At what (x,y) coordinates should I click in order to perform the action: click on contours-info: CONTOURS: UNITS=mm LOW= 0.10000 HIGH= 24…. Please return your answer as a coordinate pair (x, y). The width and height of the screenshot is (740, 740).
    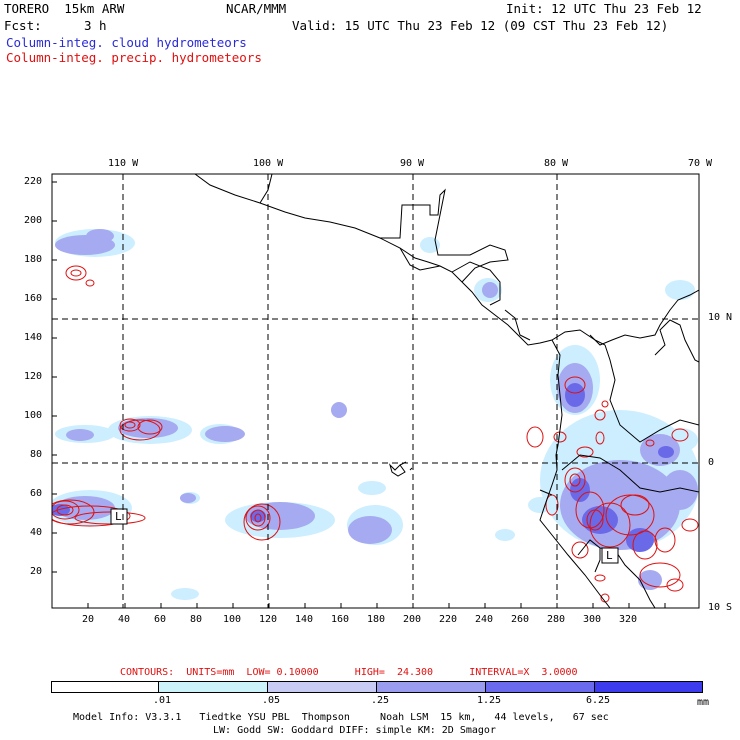
    Looking at the image, I should click on (349, 672).